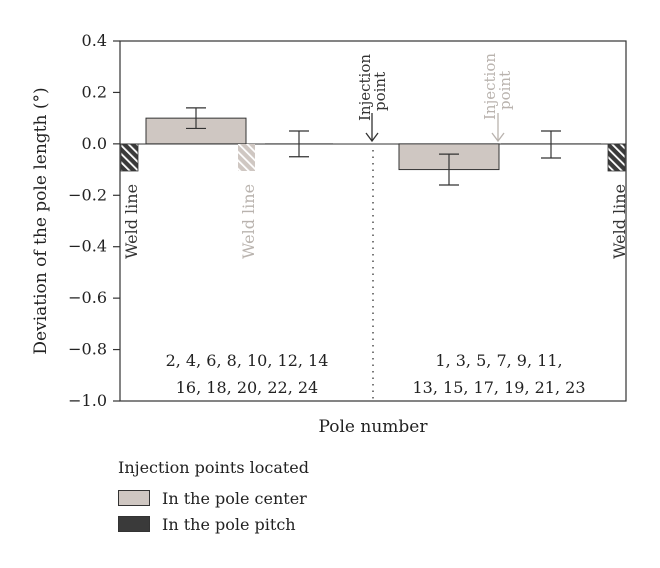 This screenshot has height=568, width=660. What do you see at coordinates (372, 128) in the screenshot?
I see `injection-arrow-dark` at bounding box center [372, 128].